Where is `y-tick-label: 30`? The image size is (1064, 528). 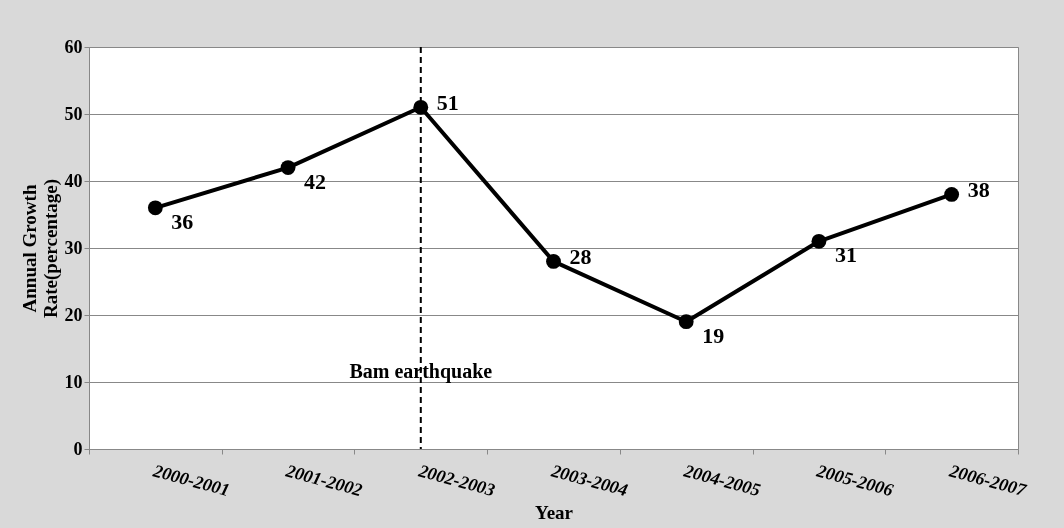
y-tick-label: 30 is located at coordinates (73, 247).